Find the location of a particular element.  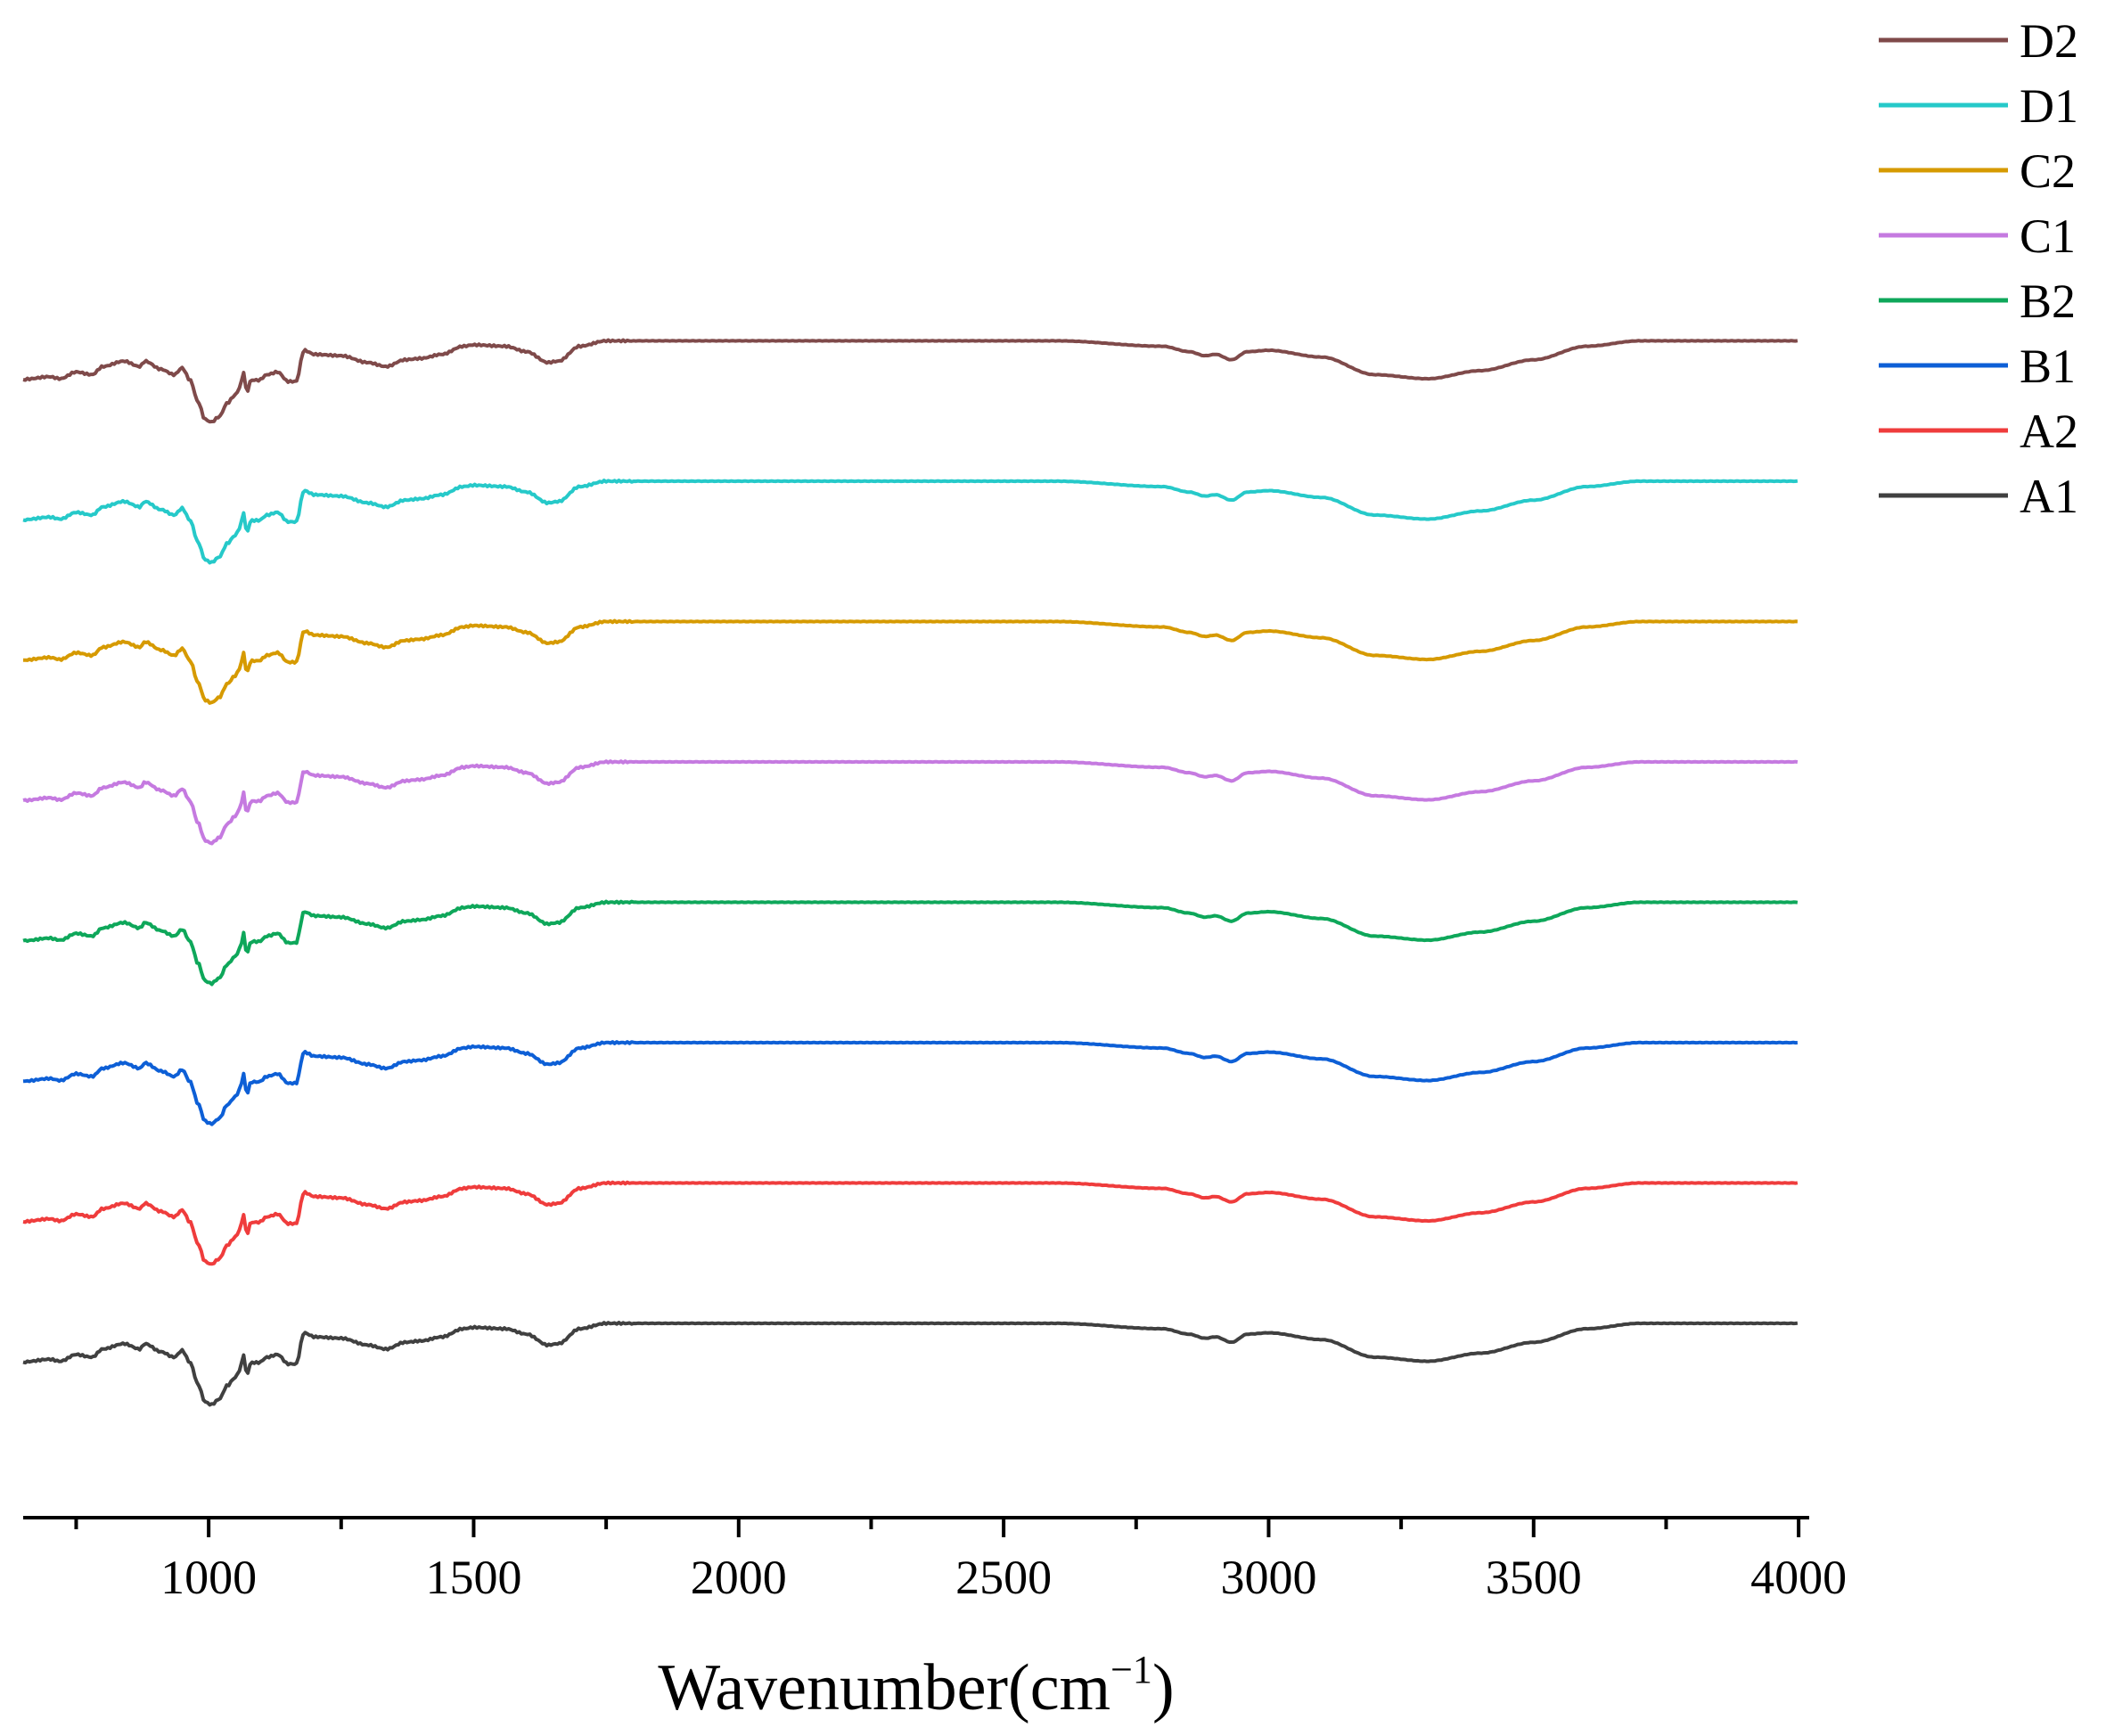

x-tick-label: 3000 is located at coordinates (1268, 1577).